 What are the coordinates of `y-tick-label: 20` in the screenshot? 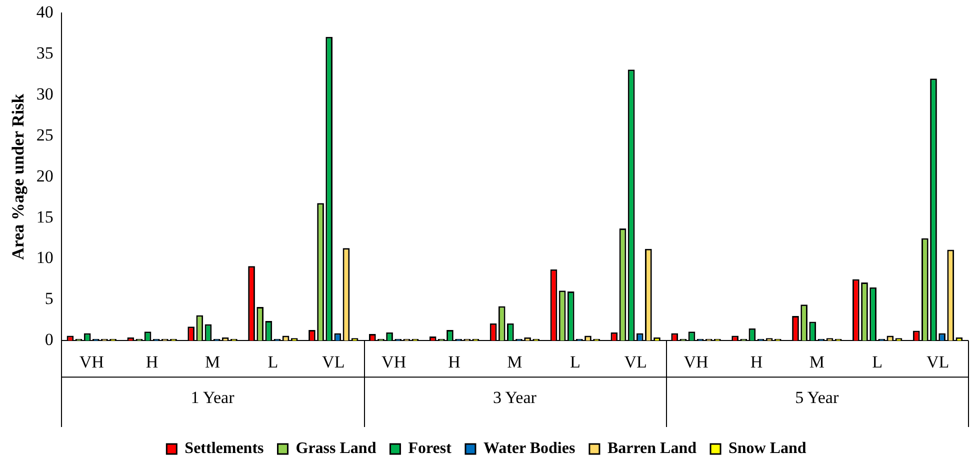 It's located at (45, 176).